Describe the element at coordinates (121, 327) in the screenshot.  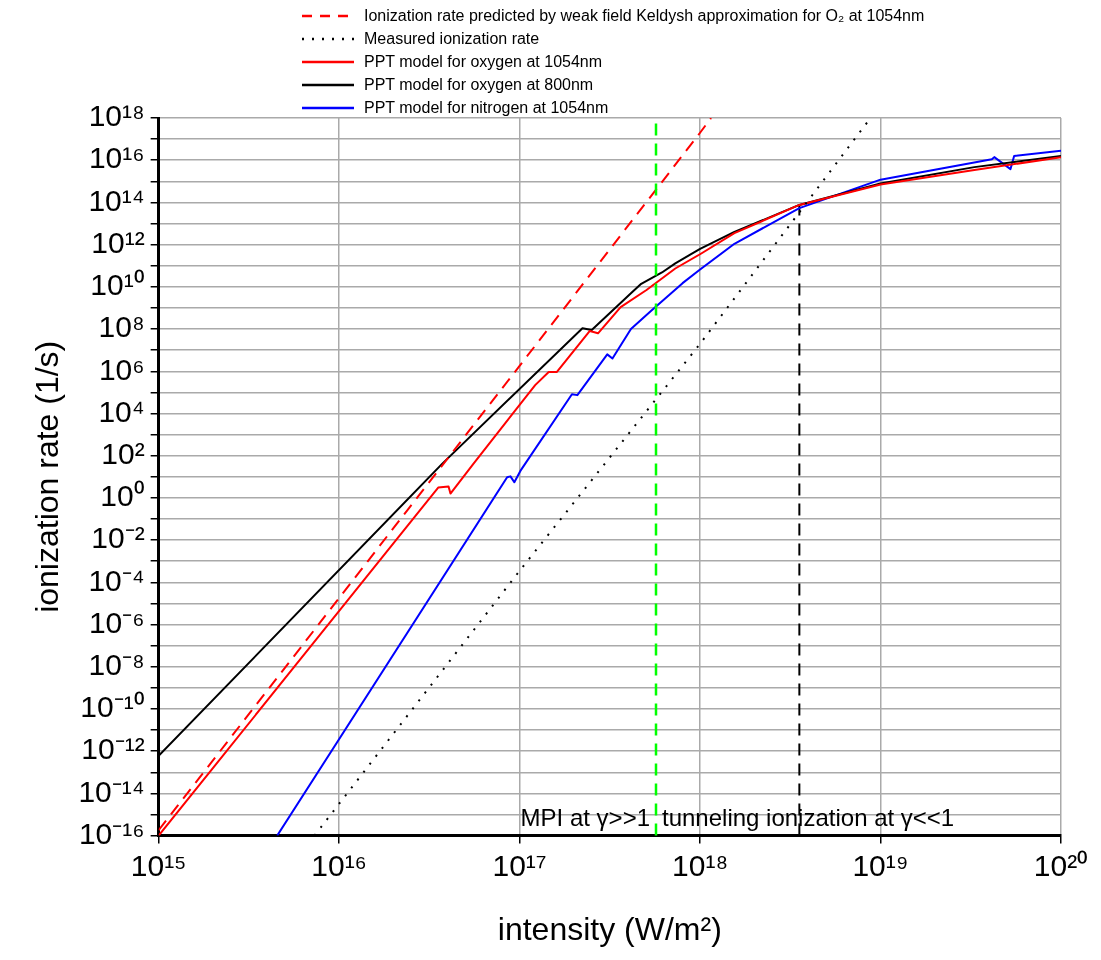
I see `y-tick-label: 10⁸` at that location.